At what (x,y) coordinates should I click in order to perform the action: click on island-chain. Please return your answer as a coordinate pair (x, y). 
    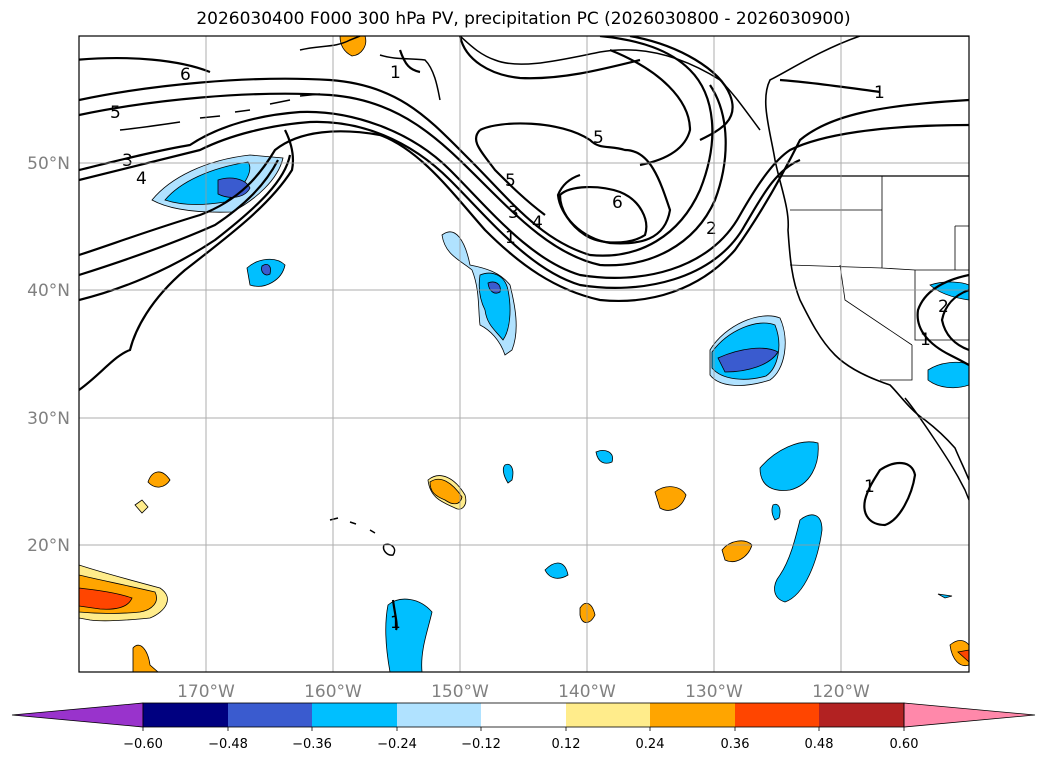
    Looking at the image, I should click on (220, 112).